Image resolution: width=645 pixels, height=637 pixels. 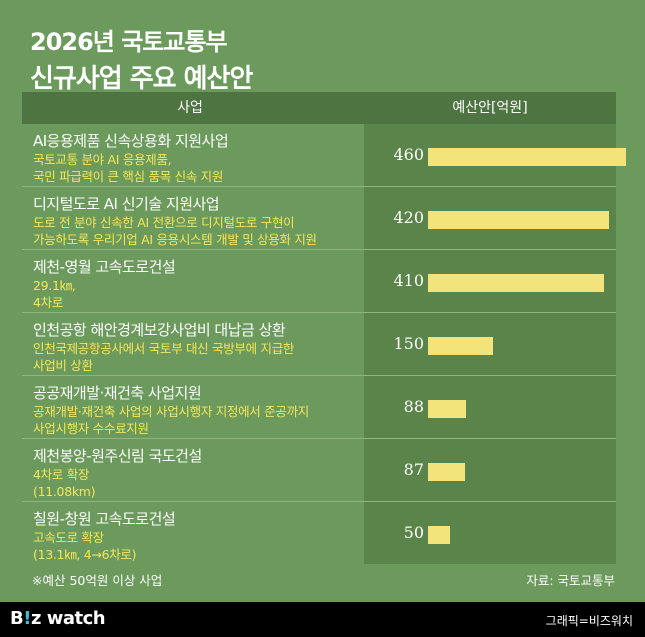 What do you see at coordinates (64, 483) in the screenshot?
I see `project-description: 4차로 확장 (11.08km)` at bounding box center [64, 483].